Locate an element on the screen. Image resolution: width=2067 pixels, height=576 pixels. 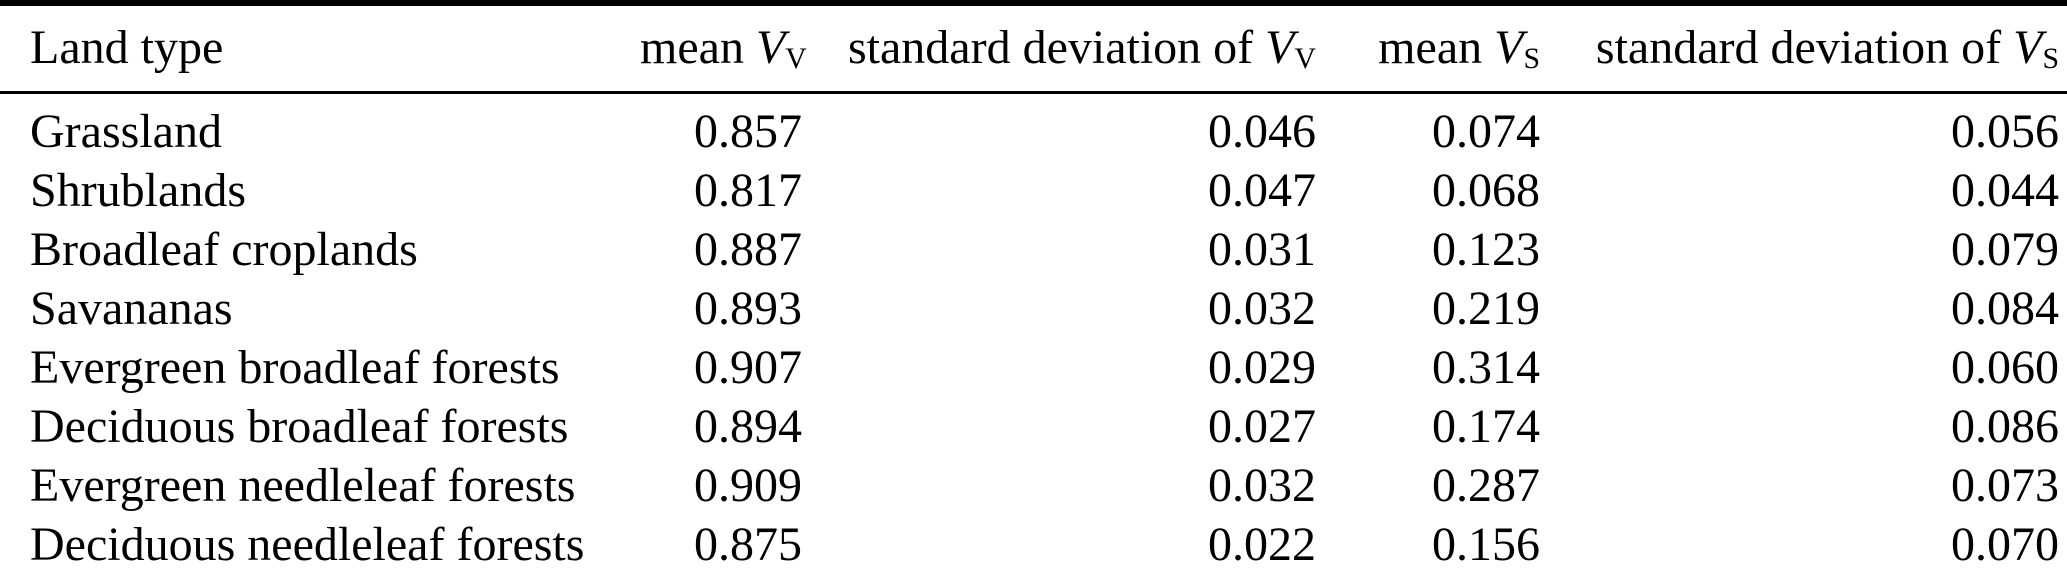
land-type-cell: Broadleaf croplands is located at coordinates (224, 249).